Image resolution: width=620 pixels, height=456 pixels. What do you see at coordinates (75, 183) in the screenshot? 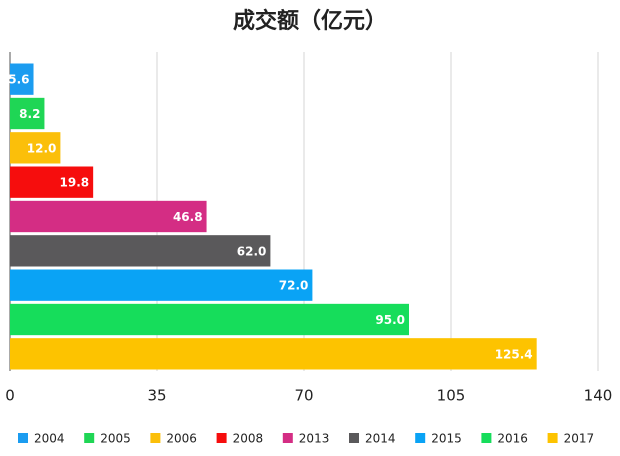
I see `value-label: 19.8` at bounding box center [75, 183].